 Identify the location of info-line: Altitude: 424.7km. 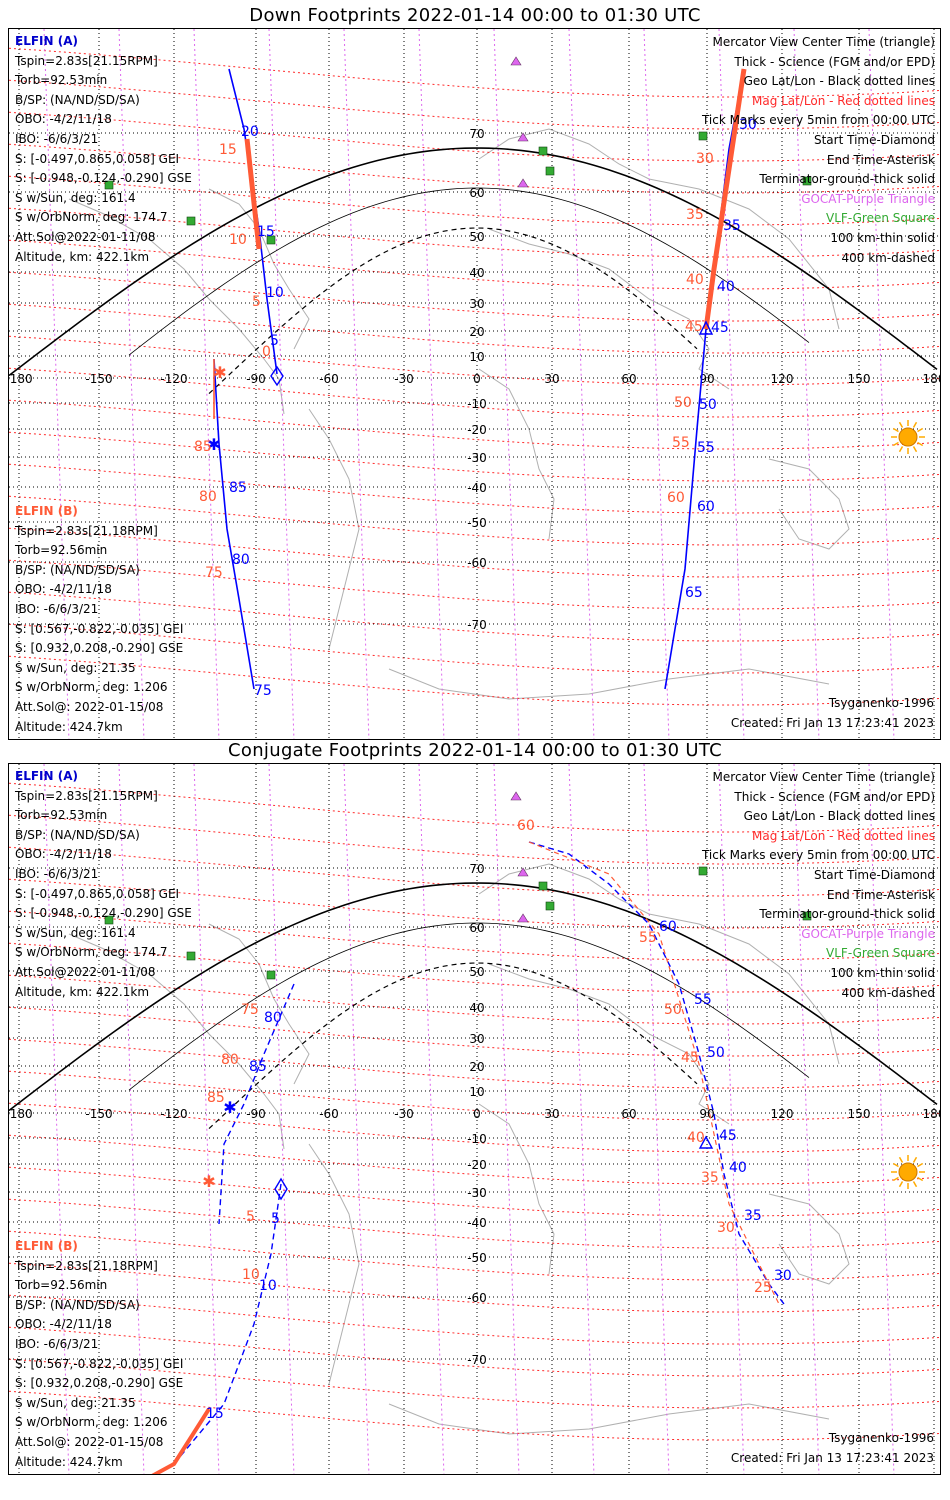
(69, 1461).